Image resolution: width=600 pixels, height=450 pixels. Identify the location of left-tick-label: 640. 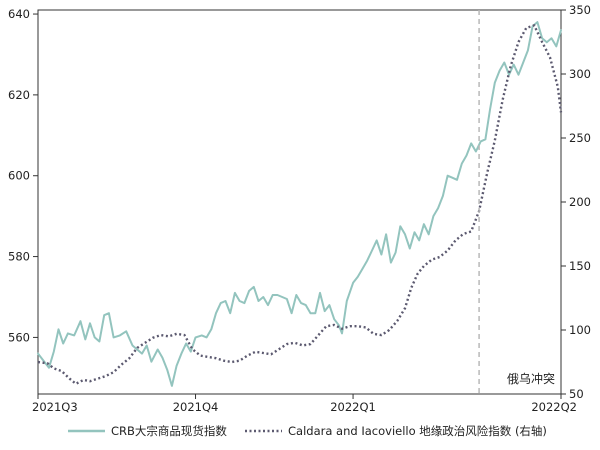
(19, 14).